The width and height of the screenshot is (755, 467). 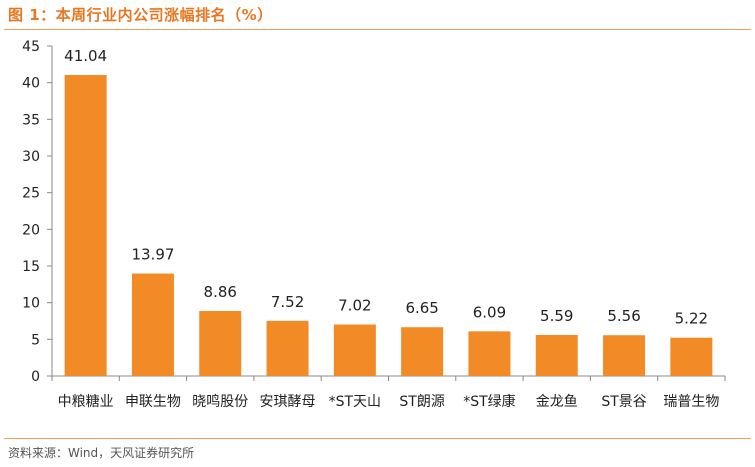 What do you see at coordinates (355, 402) in the screenshot?
I see `x-tick-label: *ST天山` at bounding box center [355, 402].